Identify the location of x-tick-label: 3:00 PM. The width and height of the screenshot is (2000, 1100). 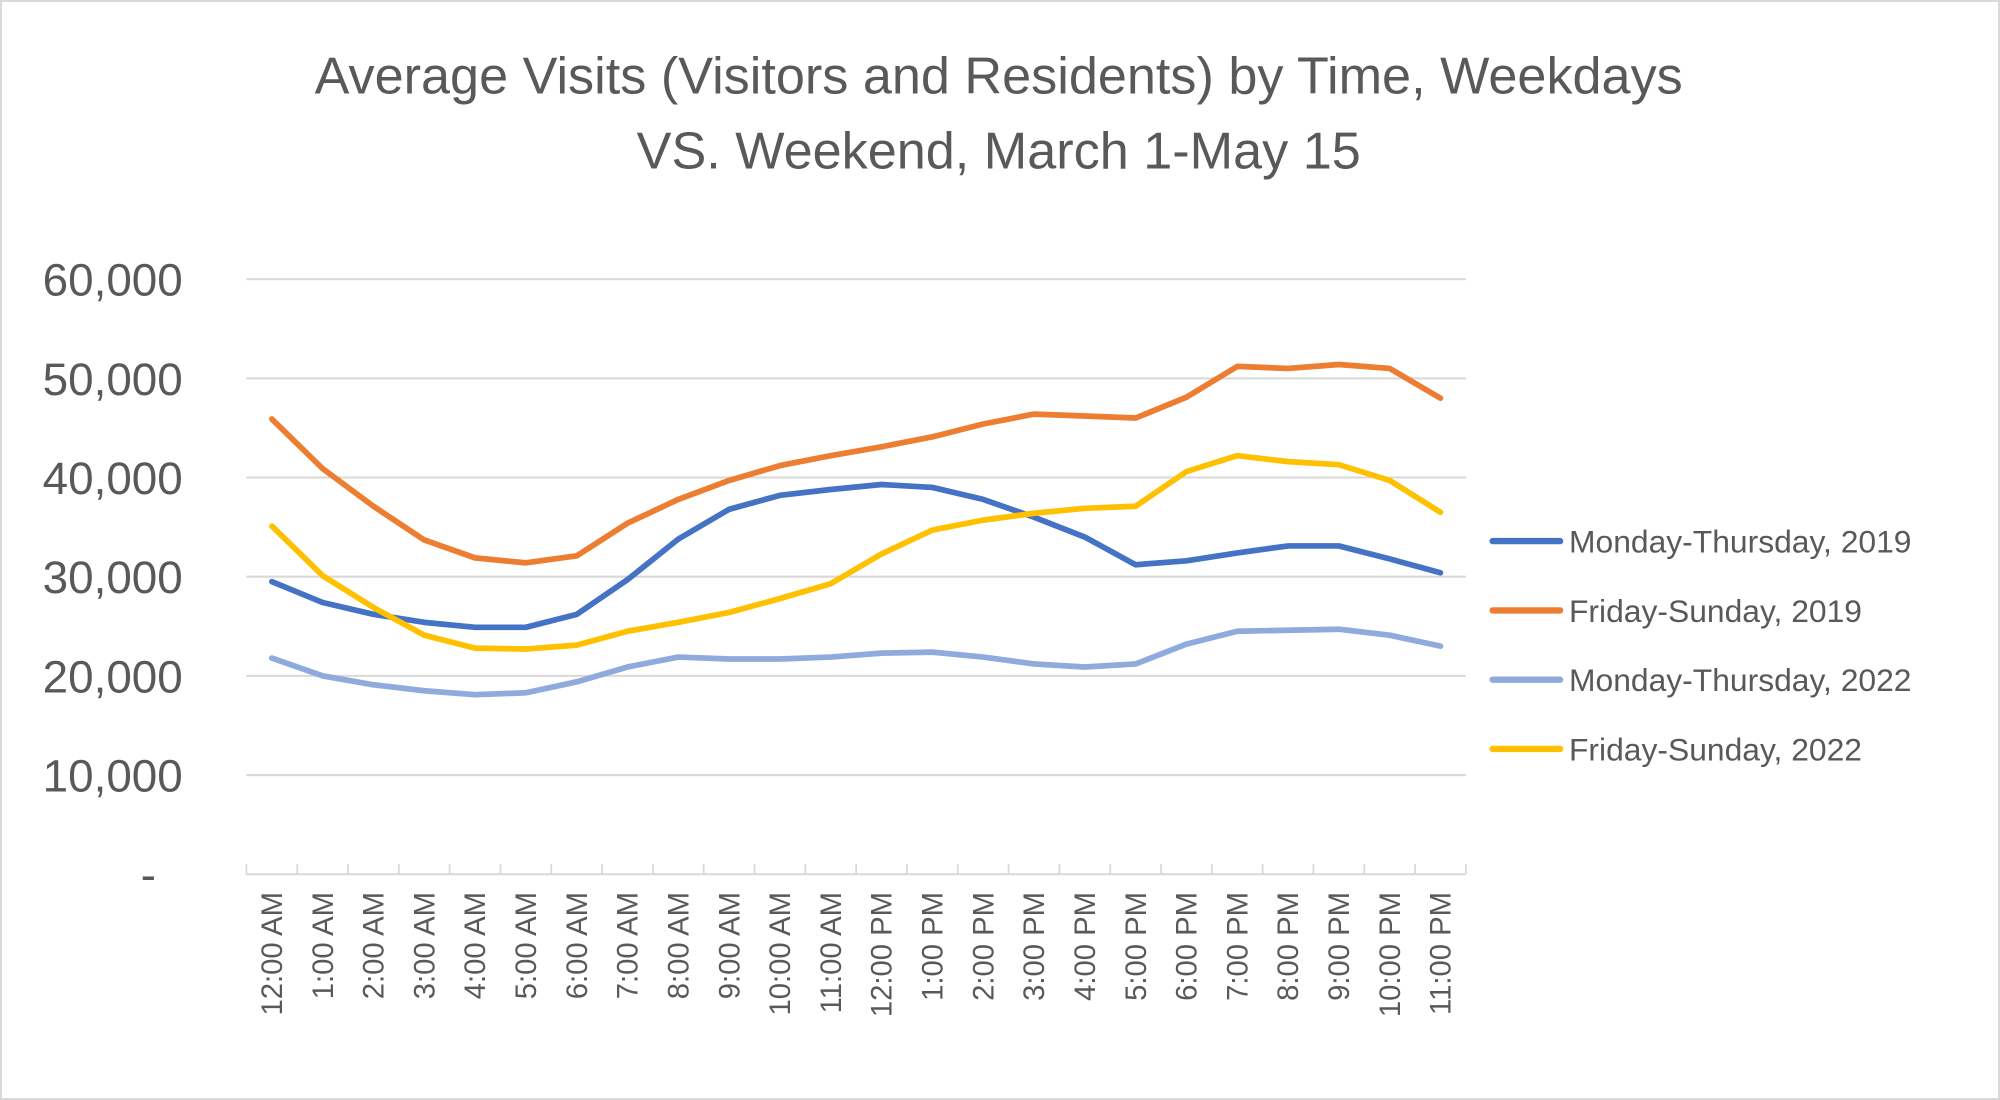
(1035, 946).